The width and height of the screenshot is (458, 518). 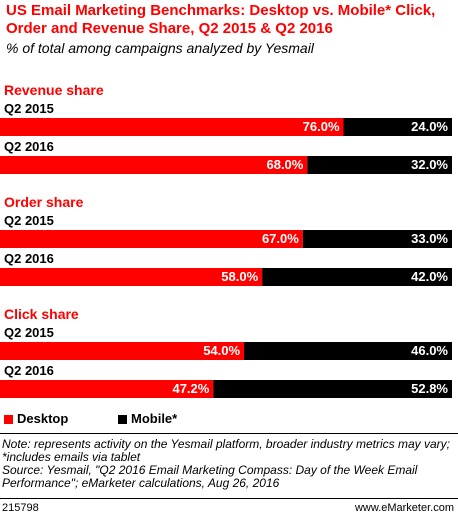 I want to click on group-label: Click share, so click(x=41, y=314).